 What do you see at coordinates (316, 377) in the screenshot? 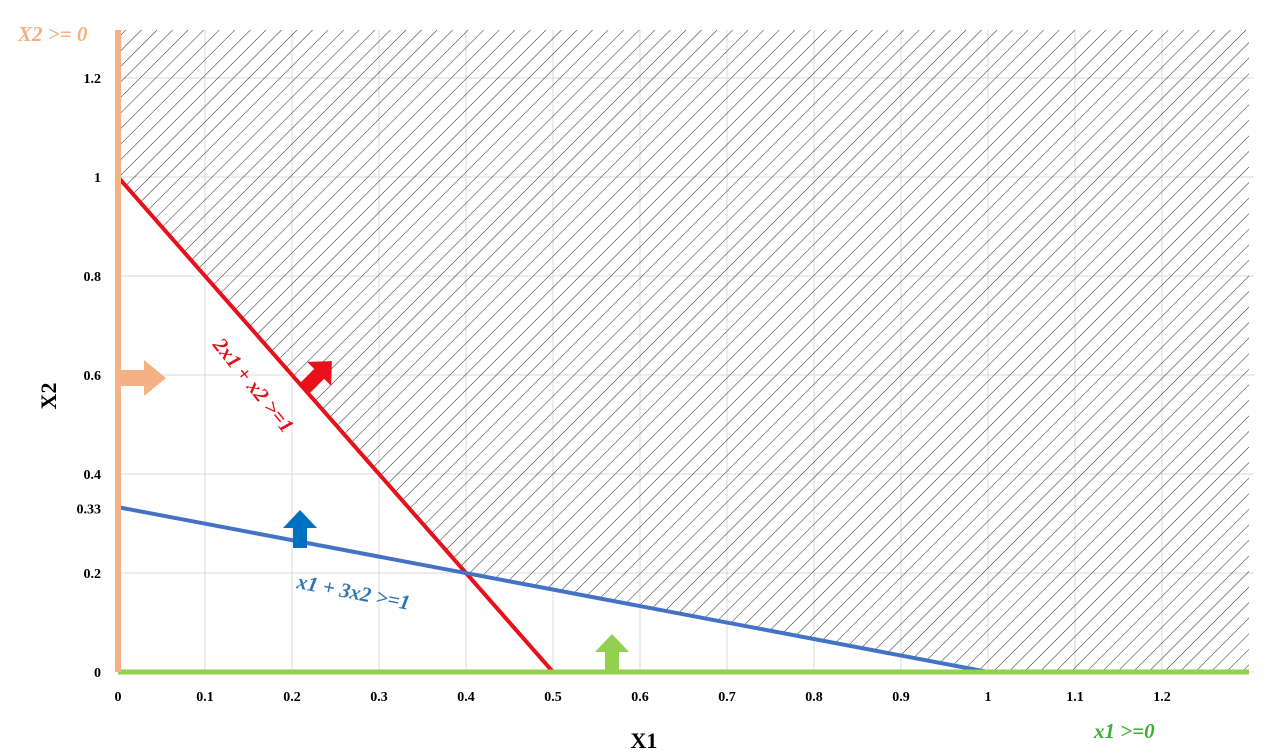
I see `red-constraint-arrow` at bounding box center [316, 377].